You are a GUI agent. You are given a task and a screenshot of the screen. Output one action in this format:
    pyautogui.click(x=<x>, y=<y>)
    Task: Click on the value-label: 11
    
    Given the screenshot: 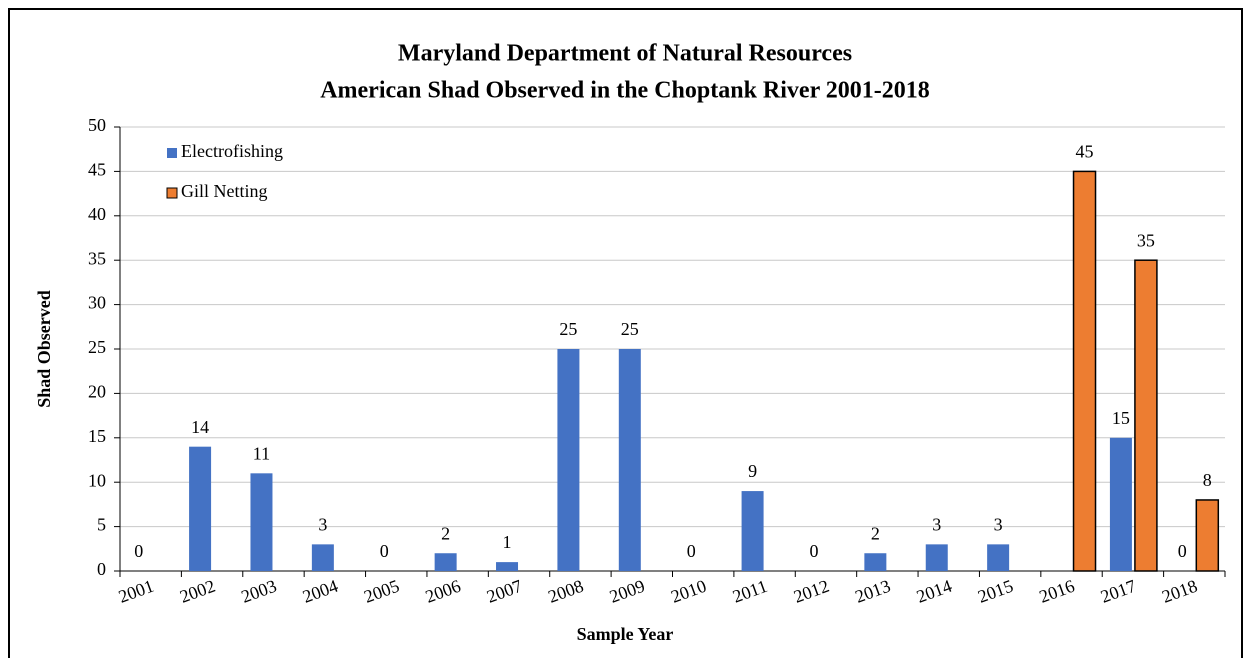 What is the action you would take?
    pyautogui.click(x=261, y=453)
    